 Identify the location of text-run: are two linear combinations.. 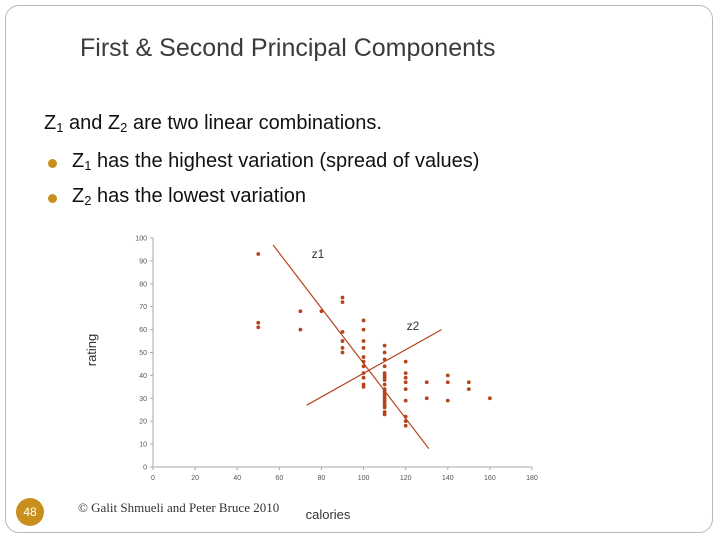
(254, 123).